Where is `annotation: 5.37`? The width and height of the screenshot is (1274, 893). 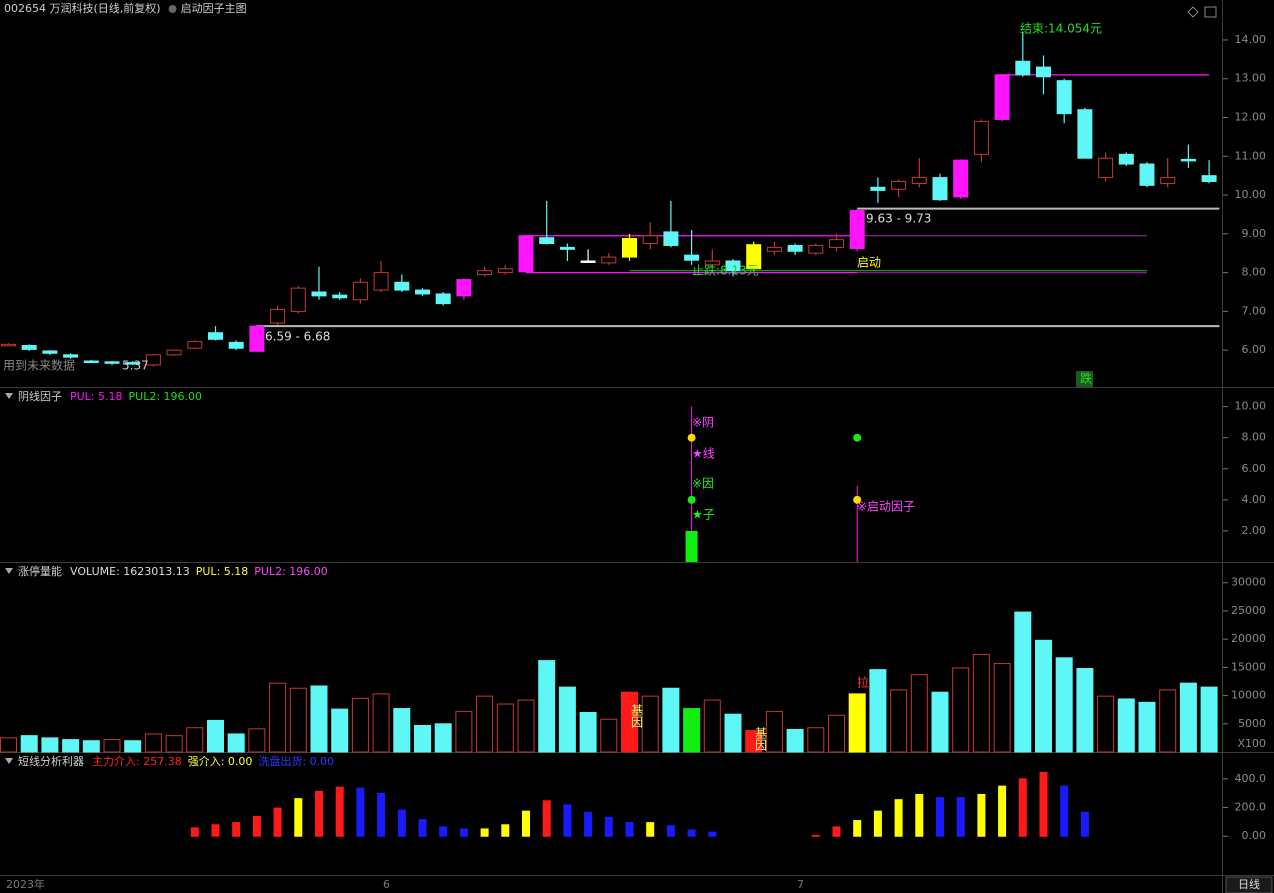 annotation: 5.37 is located at coordinates (135, 366).